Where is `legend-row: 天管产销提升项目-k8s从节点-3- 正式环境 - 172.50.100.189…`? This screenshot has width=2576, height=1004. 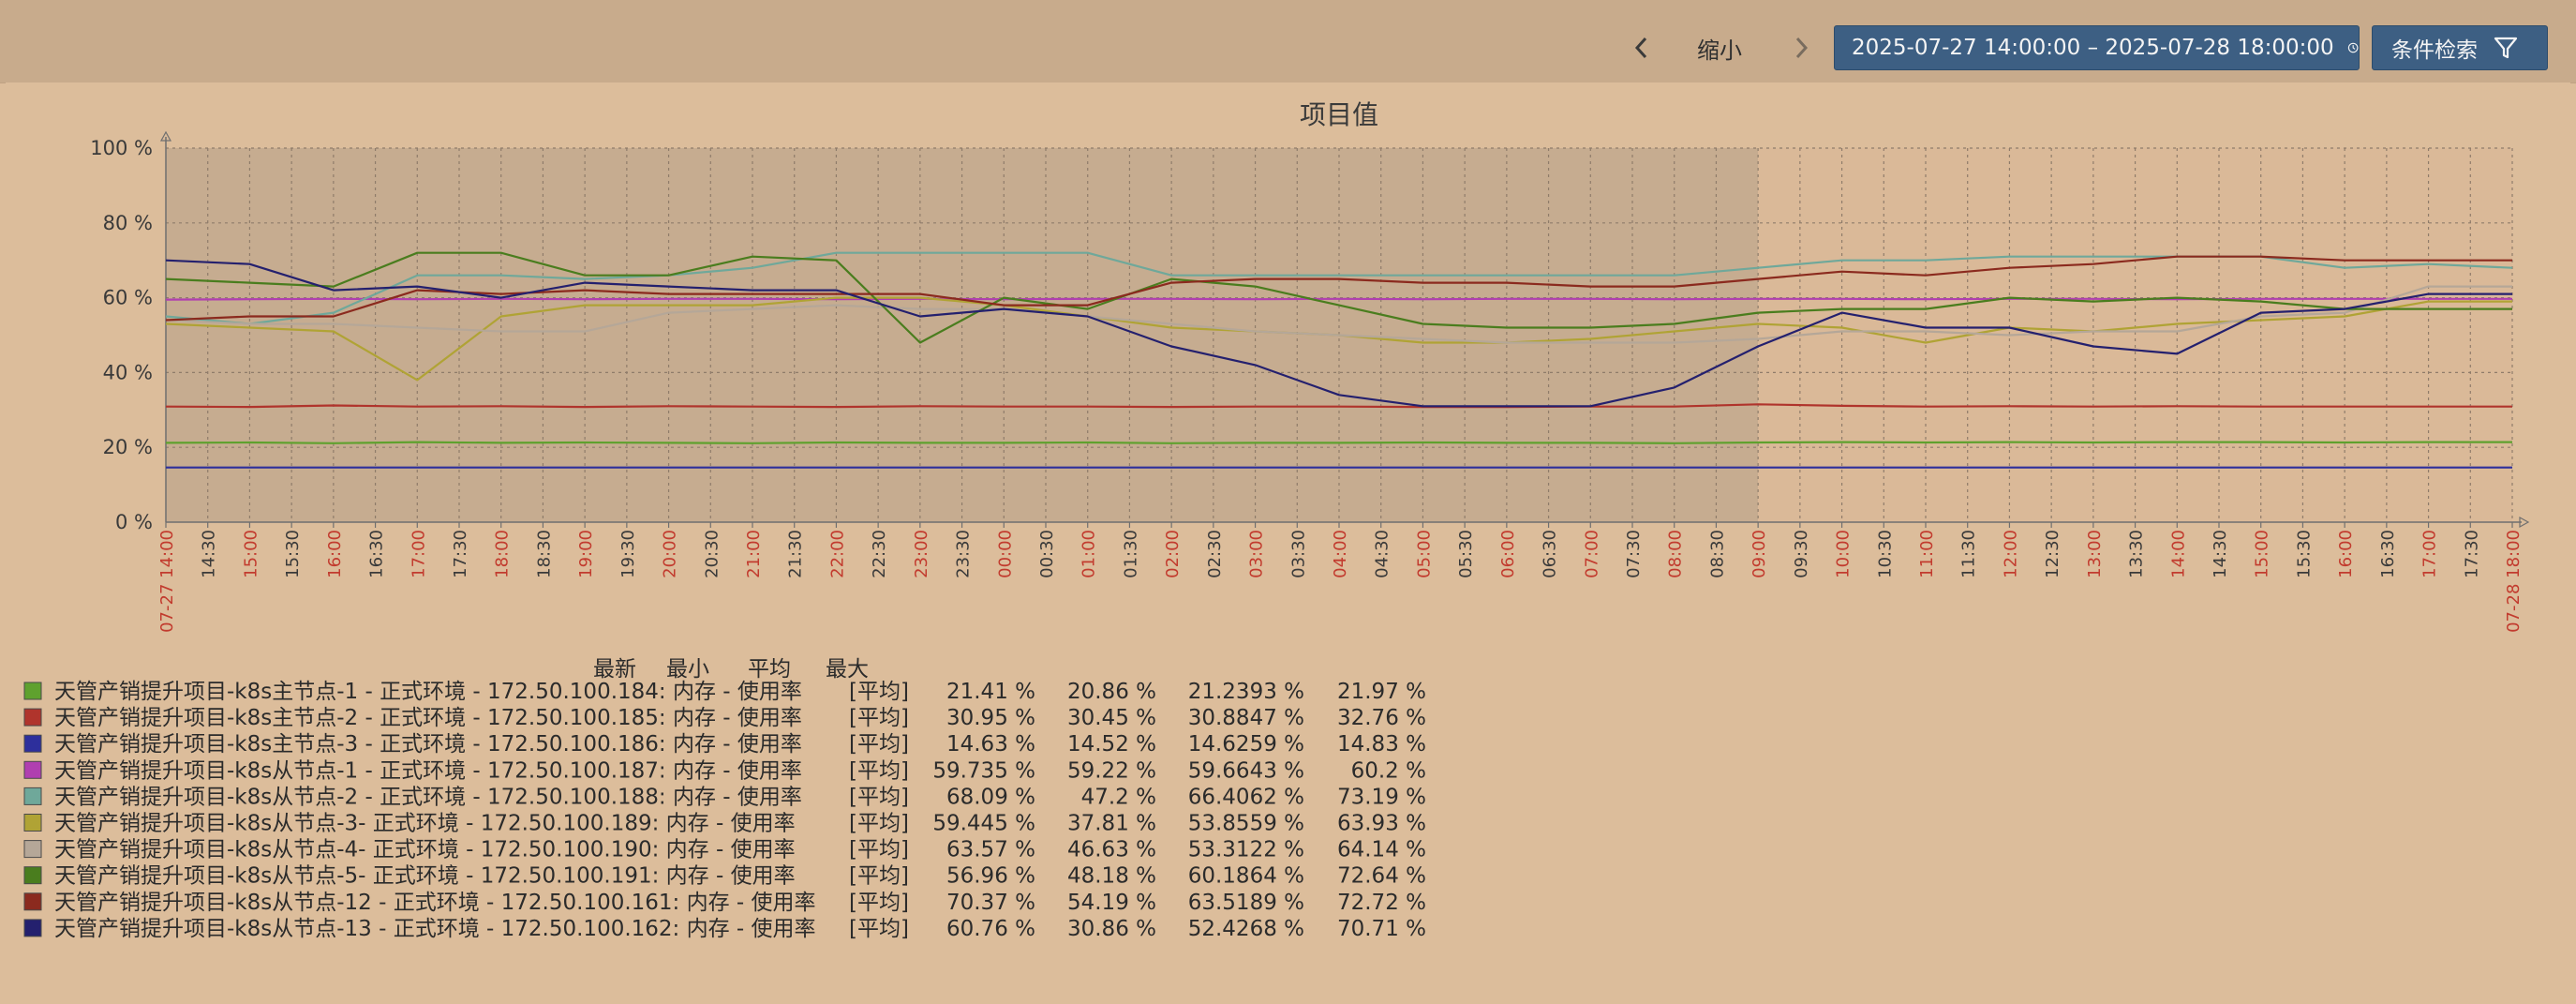 legend-row: 天管产销提升项目-k8s从节点-3- 正式环境 - 172.50.100.189… is located at coordinates (724, 824).